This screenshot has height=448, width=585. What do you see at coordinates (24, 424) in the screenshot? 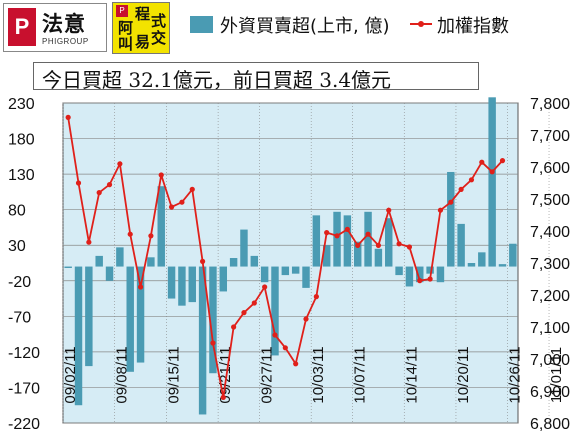
I see `left-axis-tick-label: -220` at bounding box center [24, 424].